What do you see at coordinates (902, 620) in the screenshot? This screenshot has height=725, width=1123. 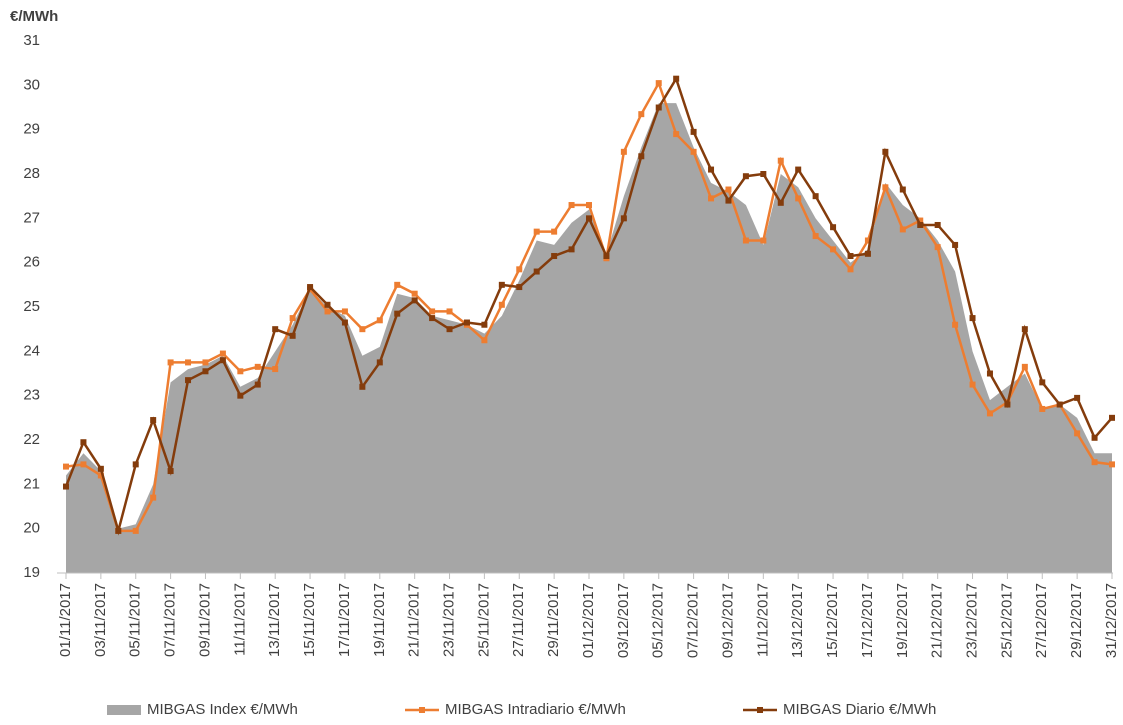 I see `x-tick-label: 19/12/2017` at bounding box center [902, 620].